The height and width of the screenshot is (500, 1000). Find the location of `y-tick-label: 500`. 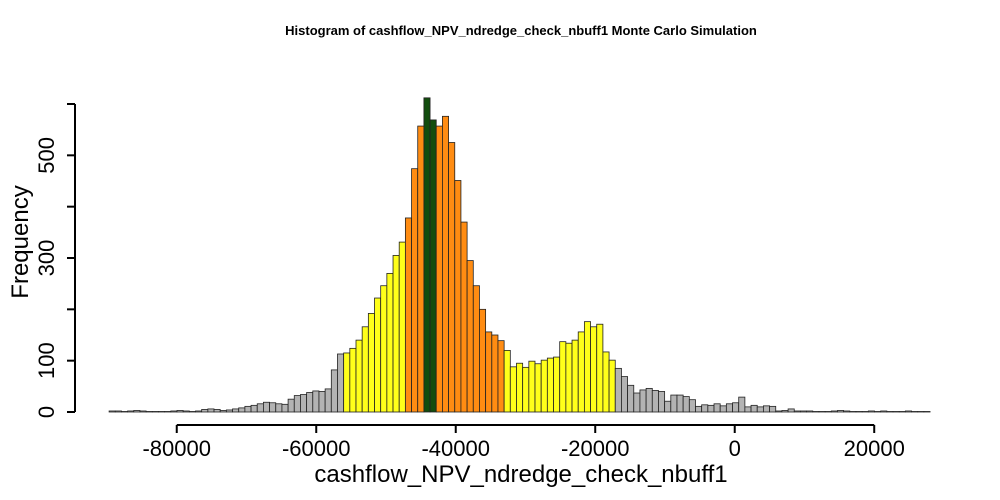

y-tick-label: 500 is located at coordinates (46, 155).